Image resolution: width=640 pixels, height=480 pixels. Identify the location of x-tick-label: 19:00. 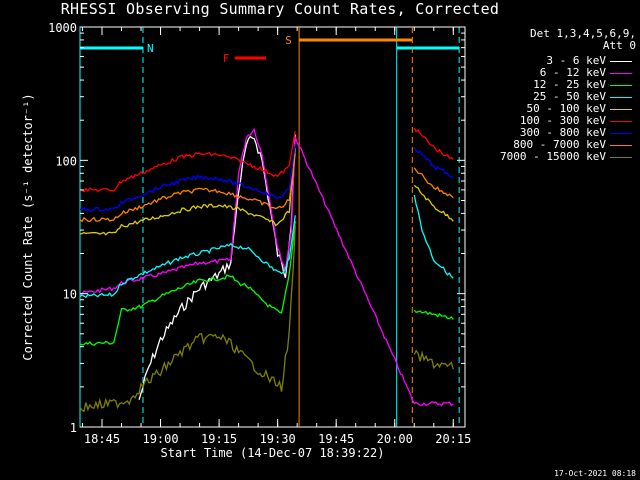
(160, 439).